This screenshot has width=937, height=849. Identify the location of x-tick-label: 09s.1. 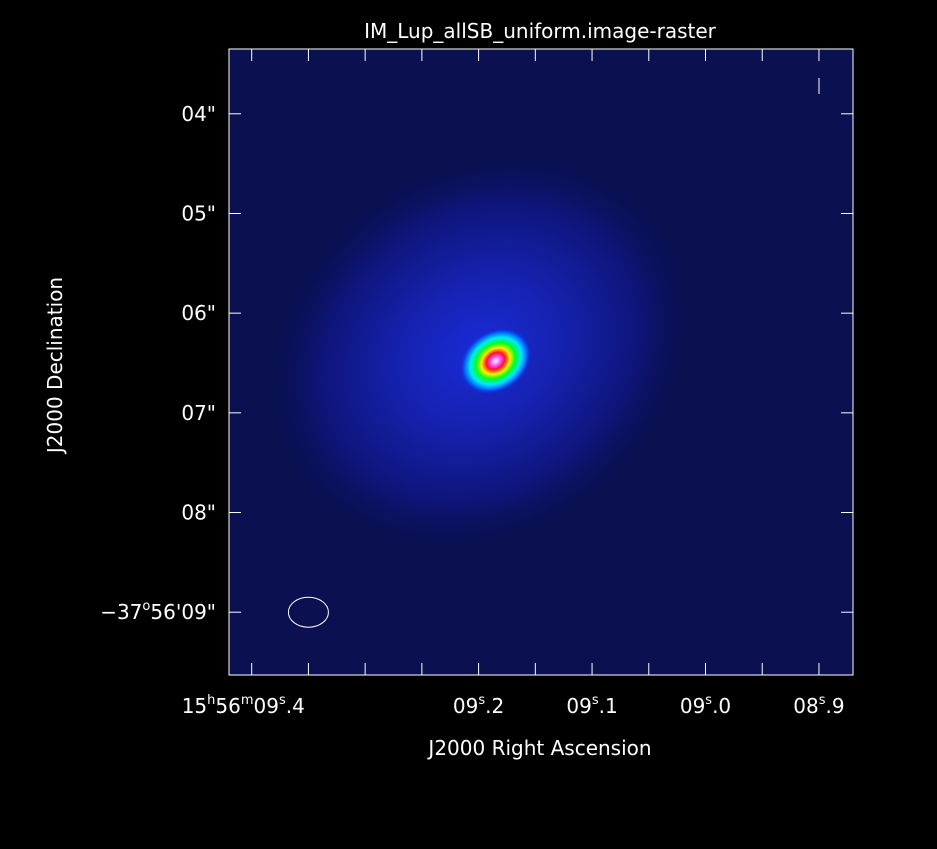
(591, 705).